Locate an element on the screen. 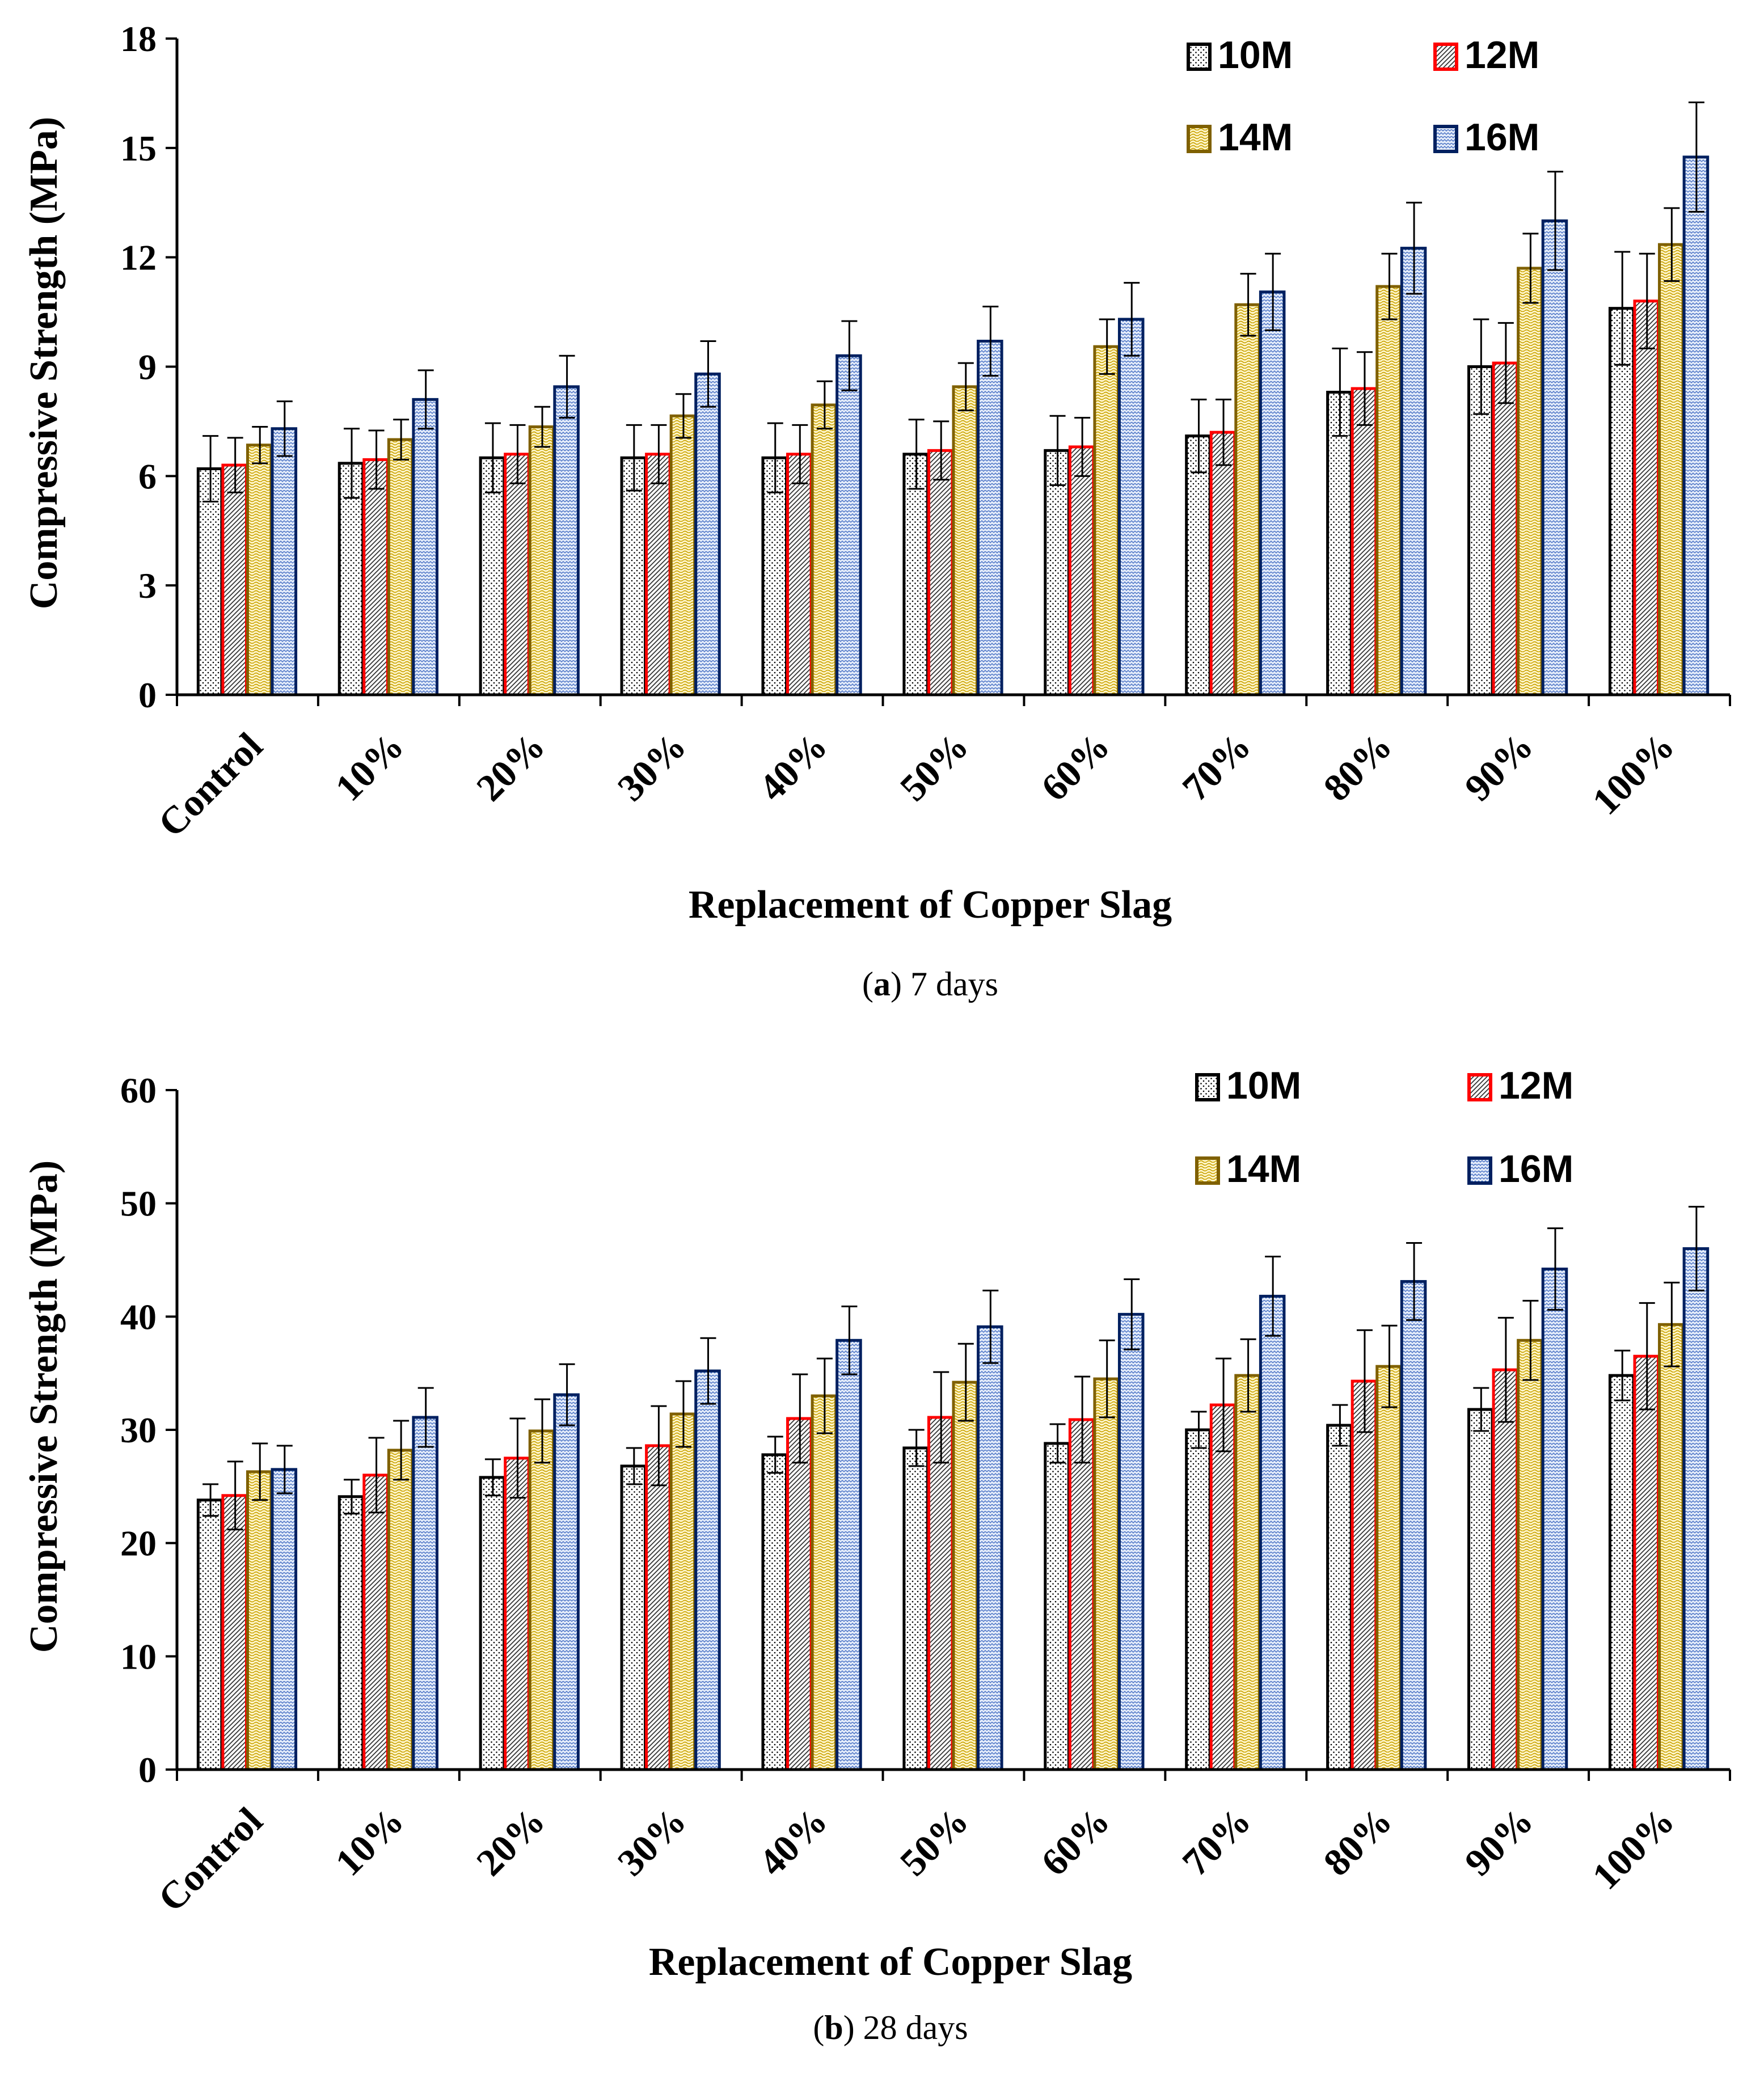 The image size is (1764, 2073). y-axis: 0 10 20 30 40 50 60 is located at coordinates (148, 1430).